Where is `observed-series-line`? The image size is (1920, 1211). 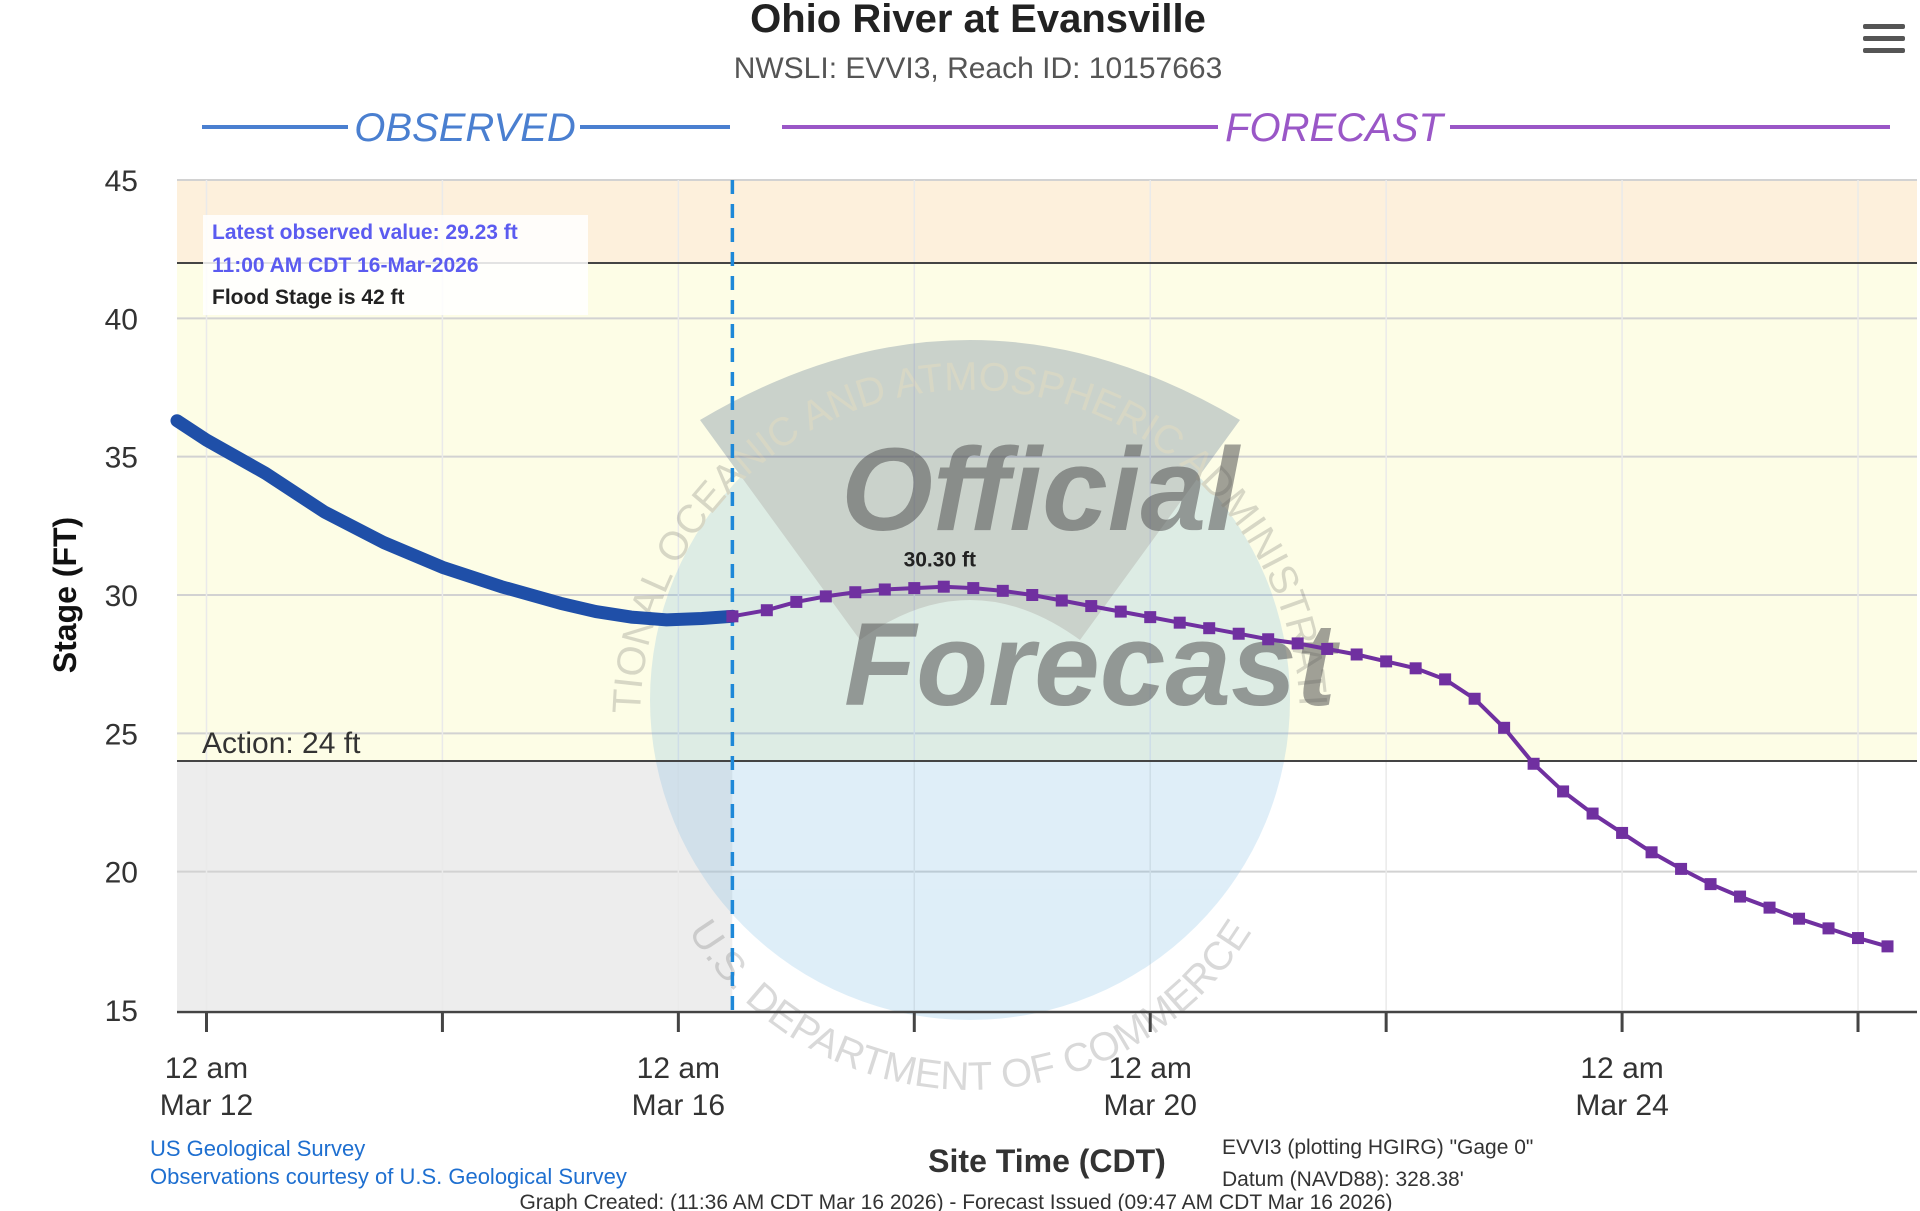
observed-series-line is located at coordinates (454, 520).